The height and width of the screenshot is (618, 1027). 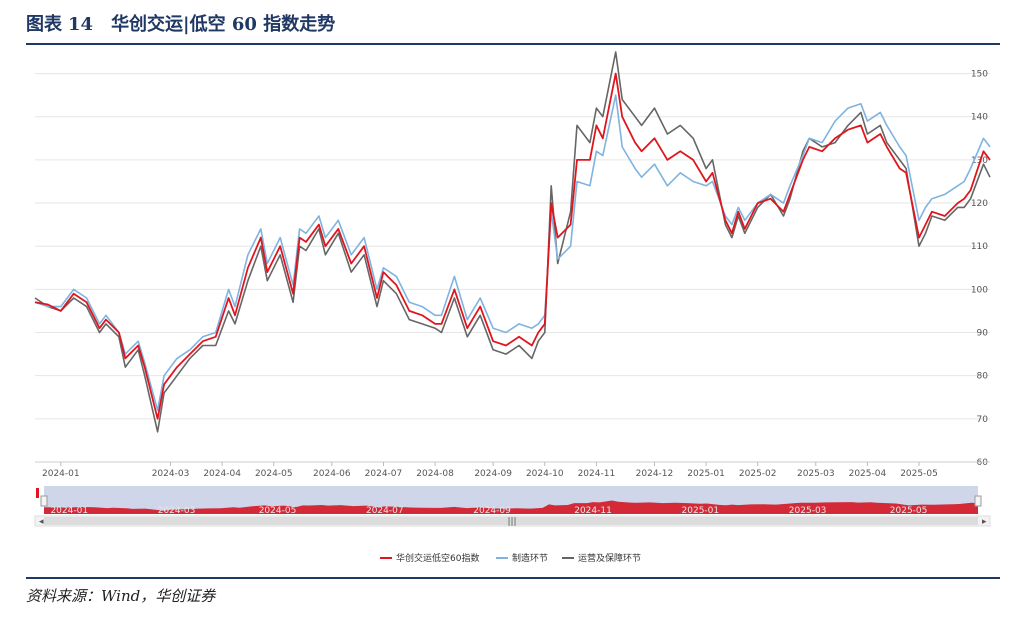 I want to click on navigator-handle-right, so click(x=978, y=501).